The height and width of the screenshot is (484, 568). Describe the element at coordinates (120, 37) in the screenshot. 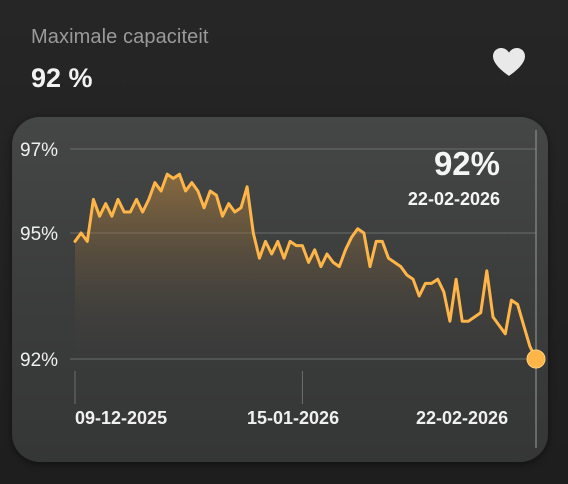

I see `metric-label: Maximale capaciteit` at that location.